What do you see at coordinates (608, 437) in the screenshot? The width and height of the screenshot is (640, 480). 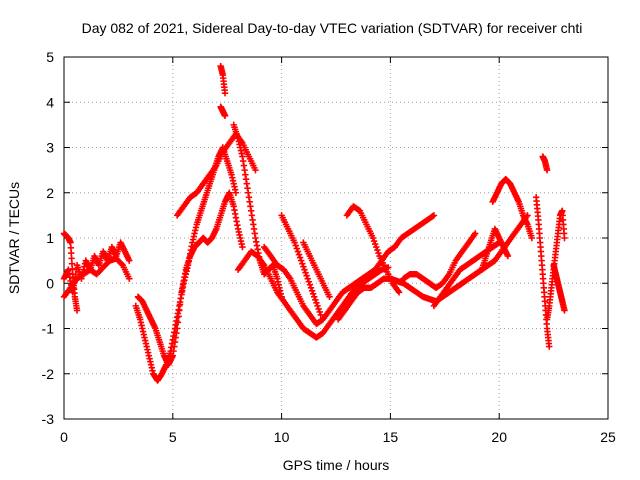 I see `x-tick-label: 25` at bounding box center [608, 437].